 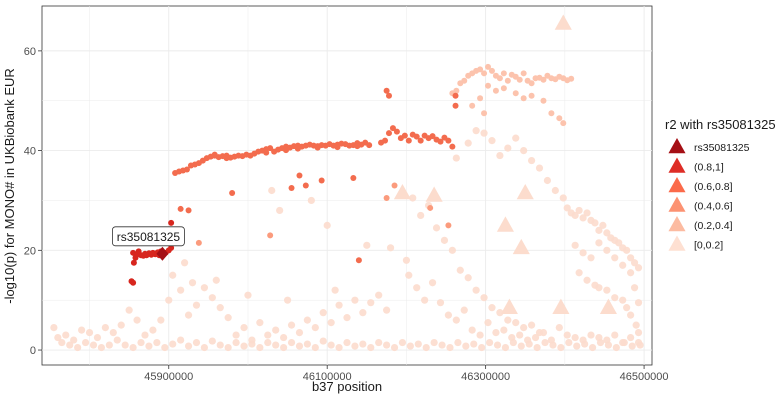 What do you see at coordinates (709, 168) in the screenshot?
I see `legend-label: (0.8,1]` at bounding box center [709, 168].